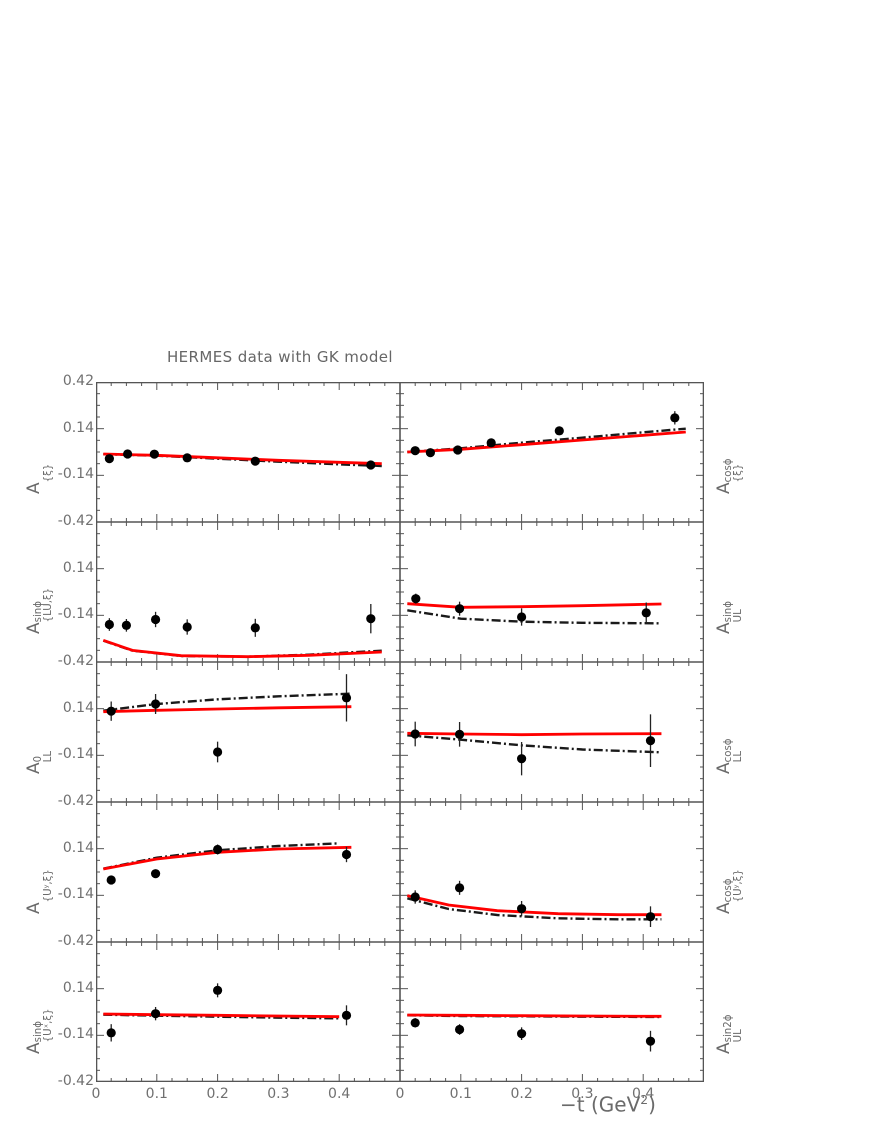  I want to click on x-axis-title-close: ), so click(652, 1104).